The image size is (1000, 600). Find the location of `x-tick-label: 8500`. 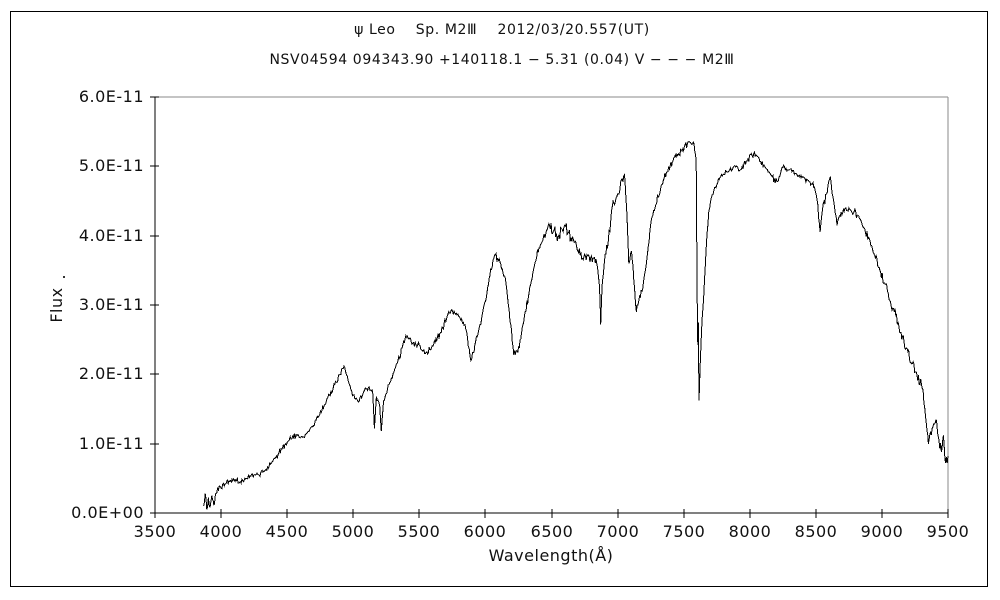

x-tick-label: 8500 is located at coordinates (816, 531).